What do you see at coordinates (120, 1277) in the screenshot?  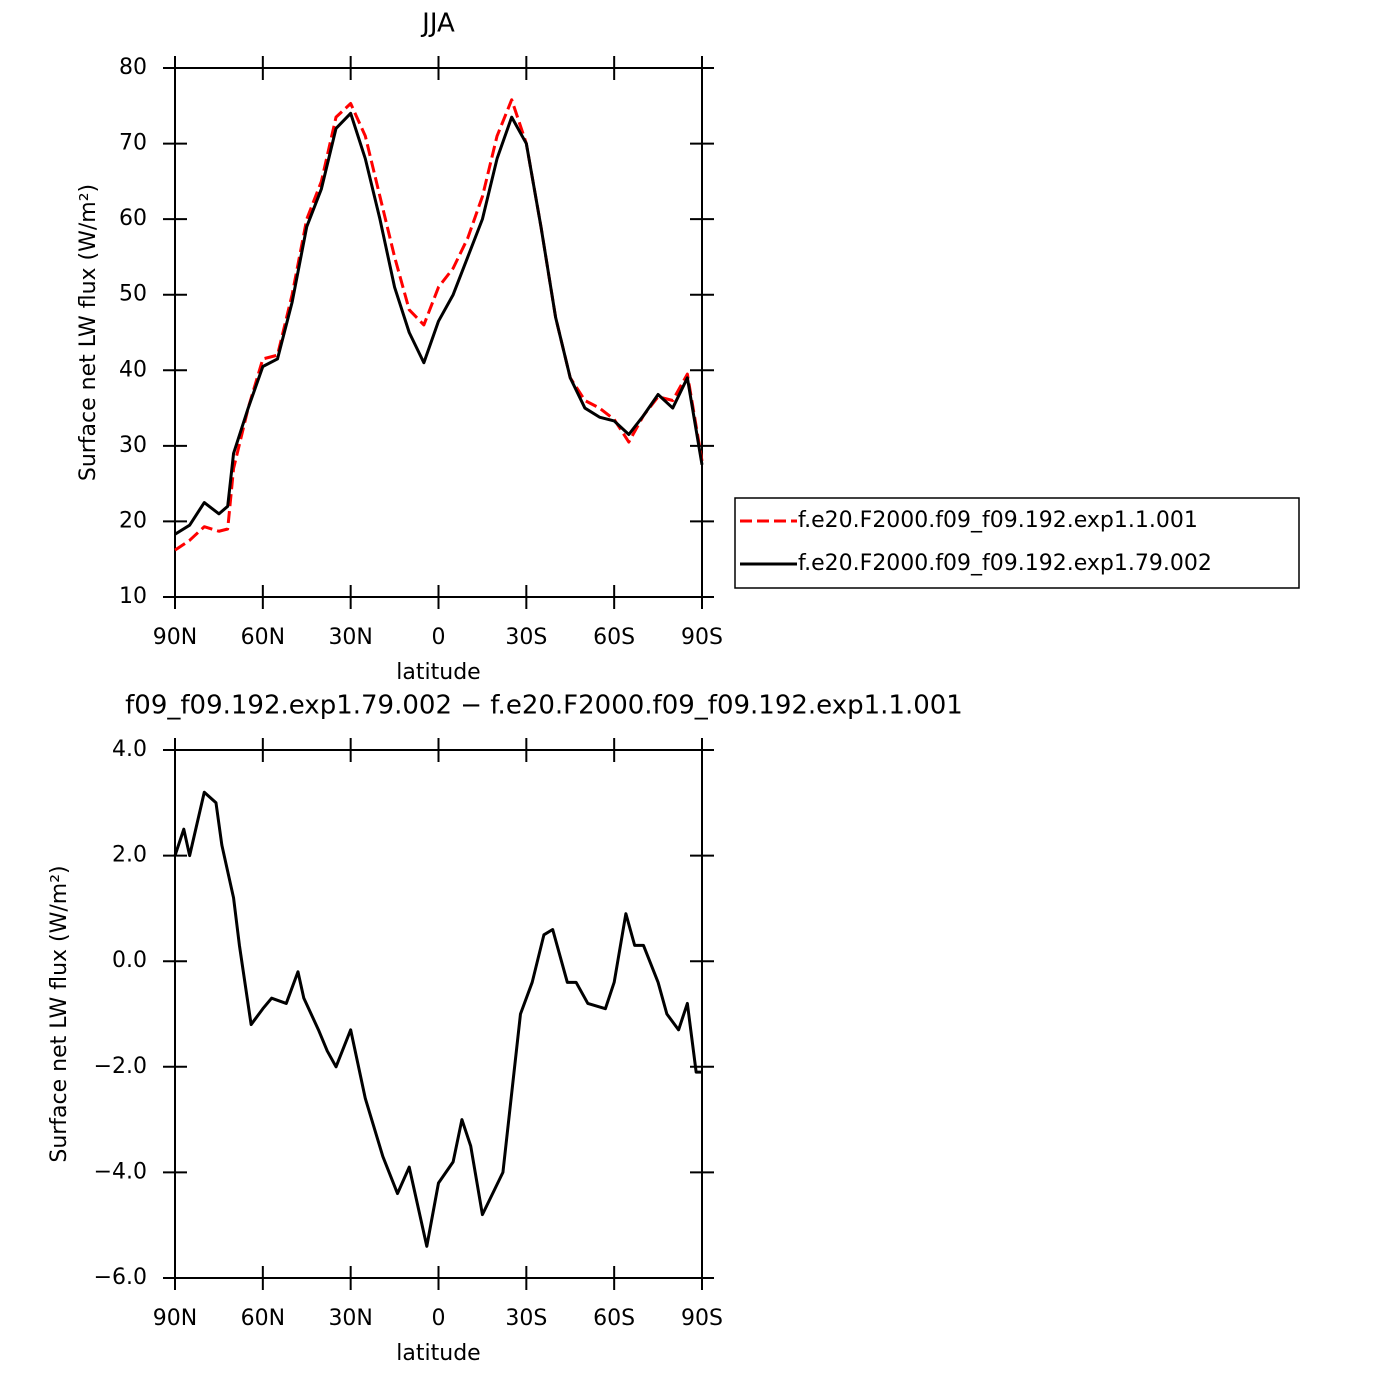 I see `y-tick-label: −6.0` at bounding box center [120, 1277].